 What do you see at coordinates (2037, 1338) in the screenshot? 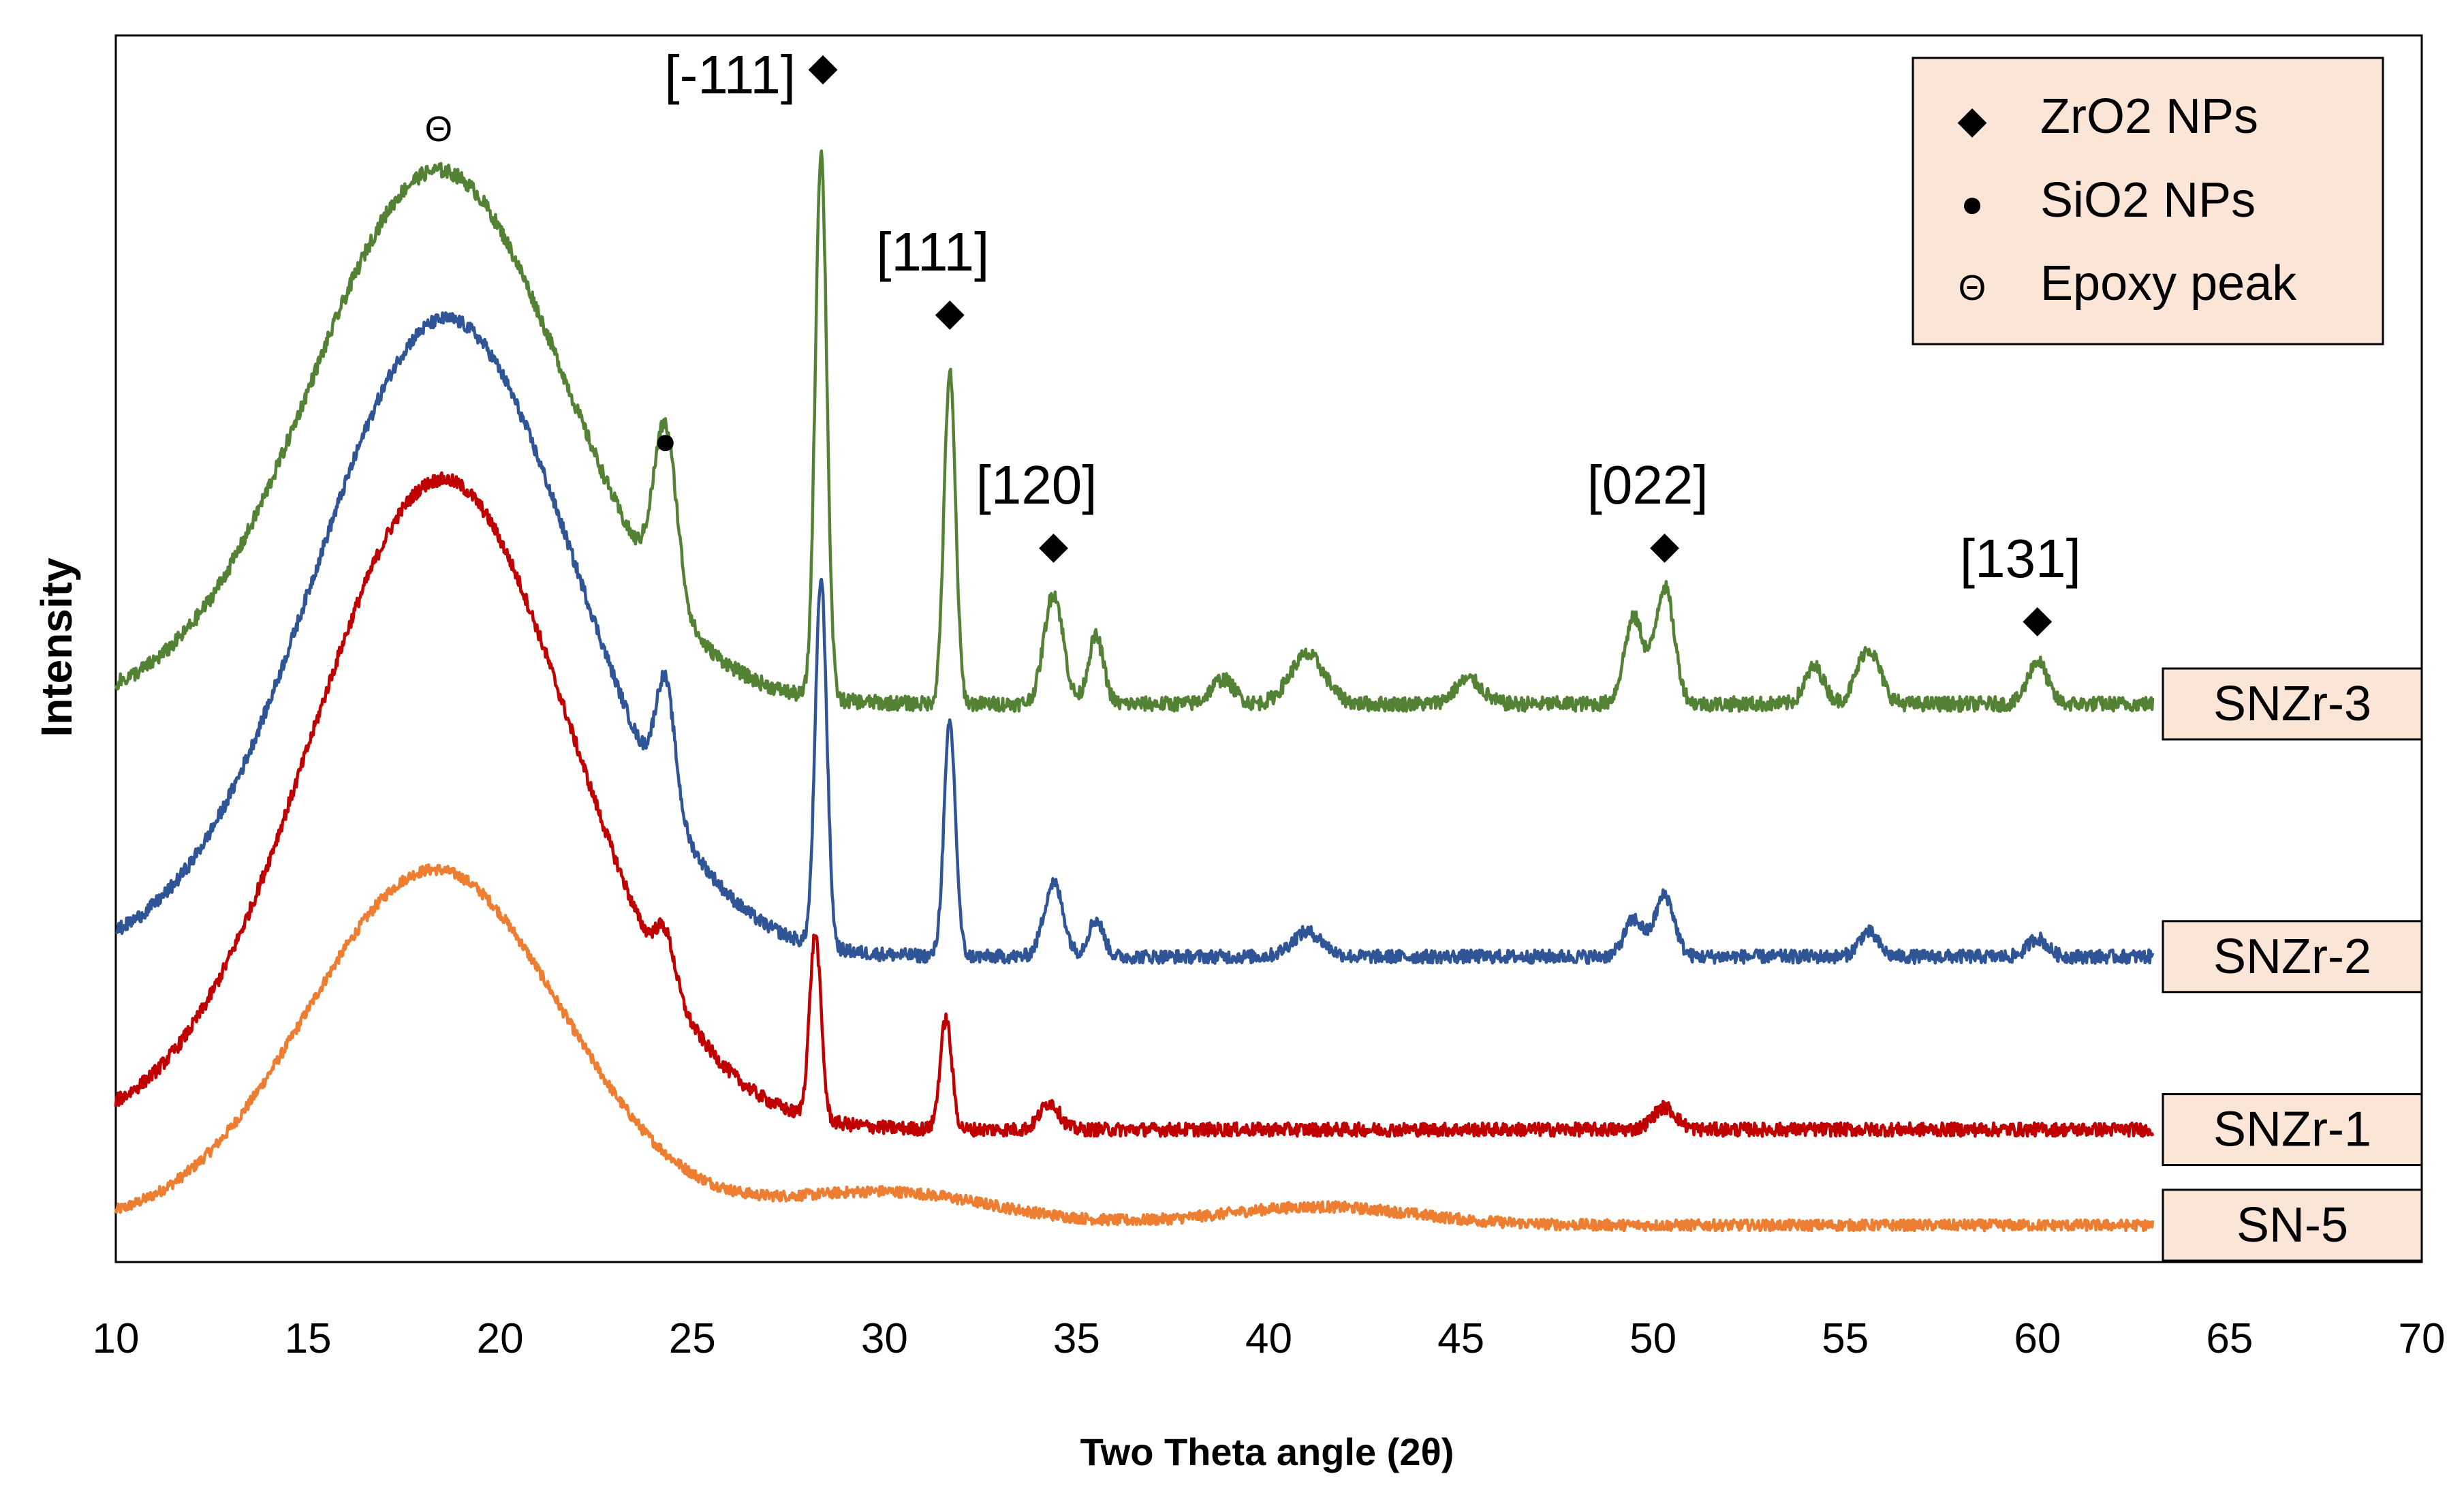
I see `x-tick-label: 60` at bounding box center [2037, 1338].